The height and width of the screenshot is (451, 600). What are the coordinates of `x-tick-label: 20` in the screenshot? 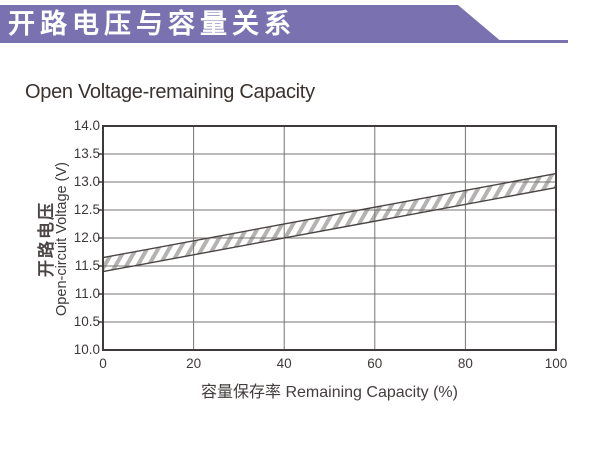 It's located at (194, 363).